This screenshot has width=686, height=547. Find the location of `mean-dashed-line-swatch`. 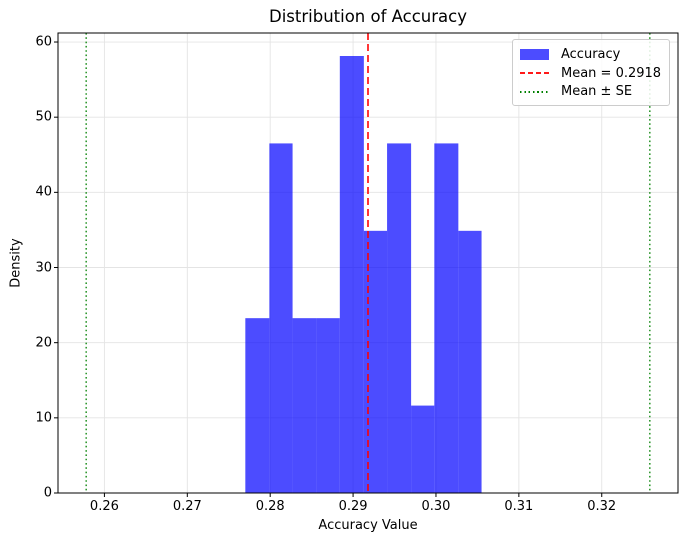

mean-dashed-line-swatch is located at coordinates (534, 73).